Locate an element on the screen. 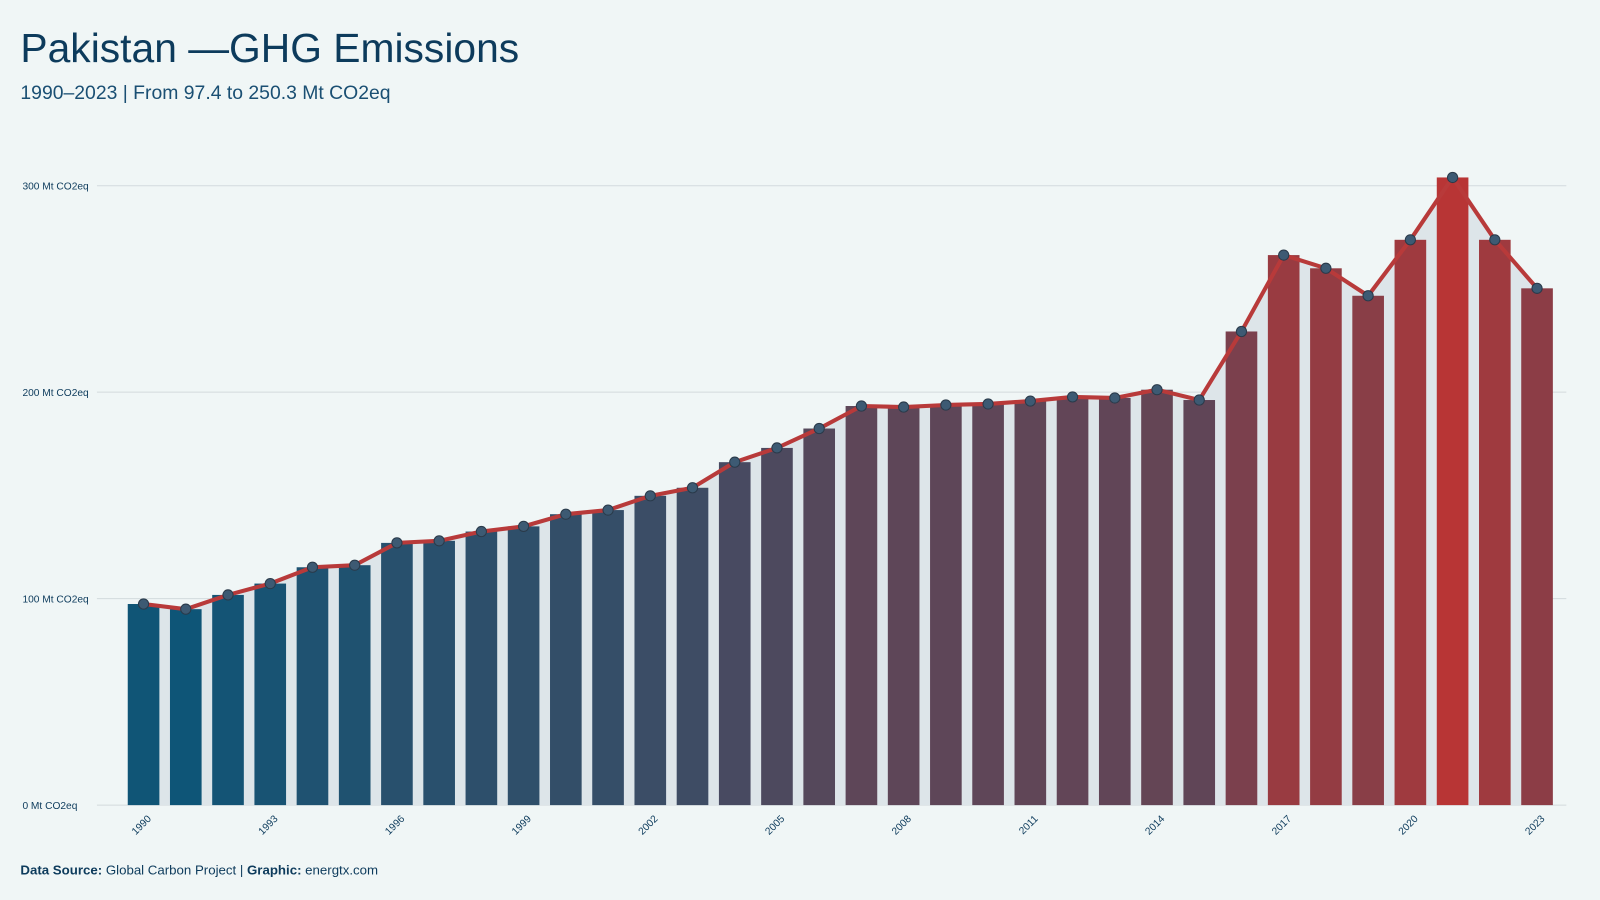 The height and width of the screenshot is (900, 1600). x-tick-label: 1999 is located at coordinates (522, 826).